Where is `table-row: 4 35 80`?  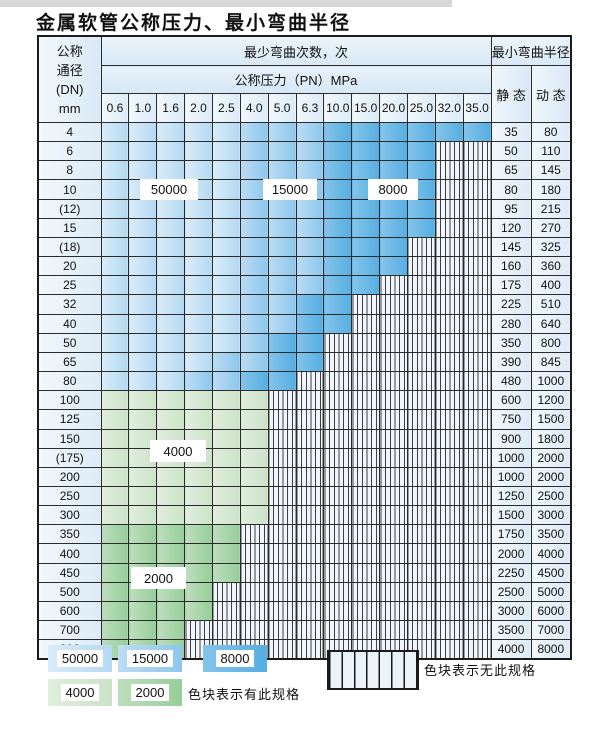
table-row: 4 35 80 is located at coordinates (304, 132).